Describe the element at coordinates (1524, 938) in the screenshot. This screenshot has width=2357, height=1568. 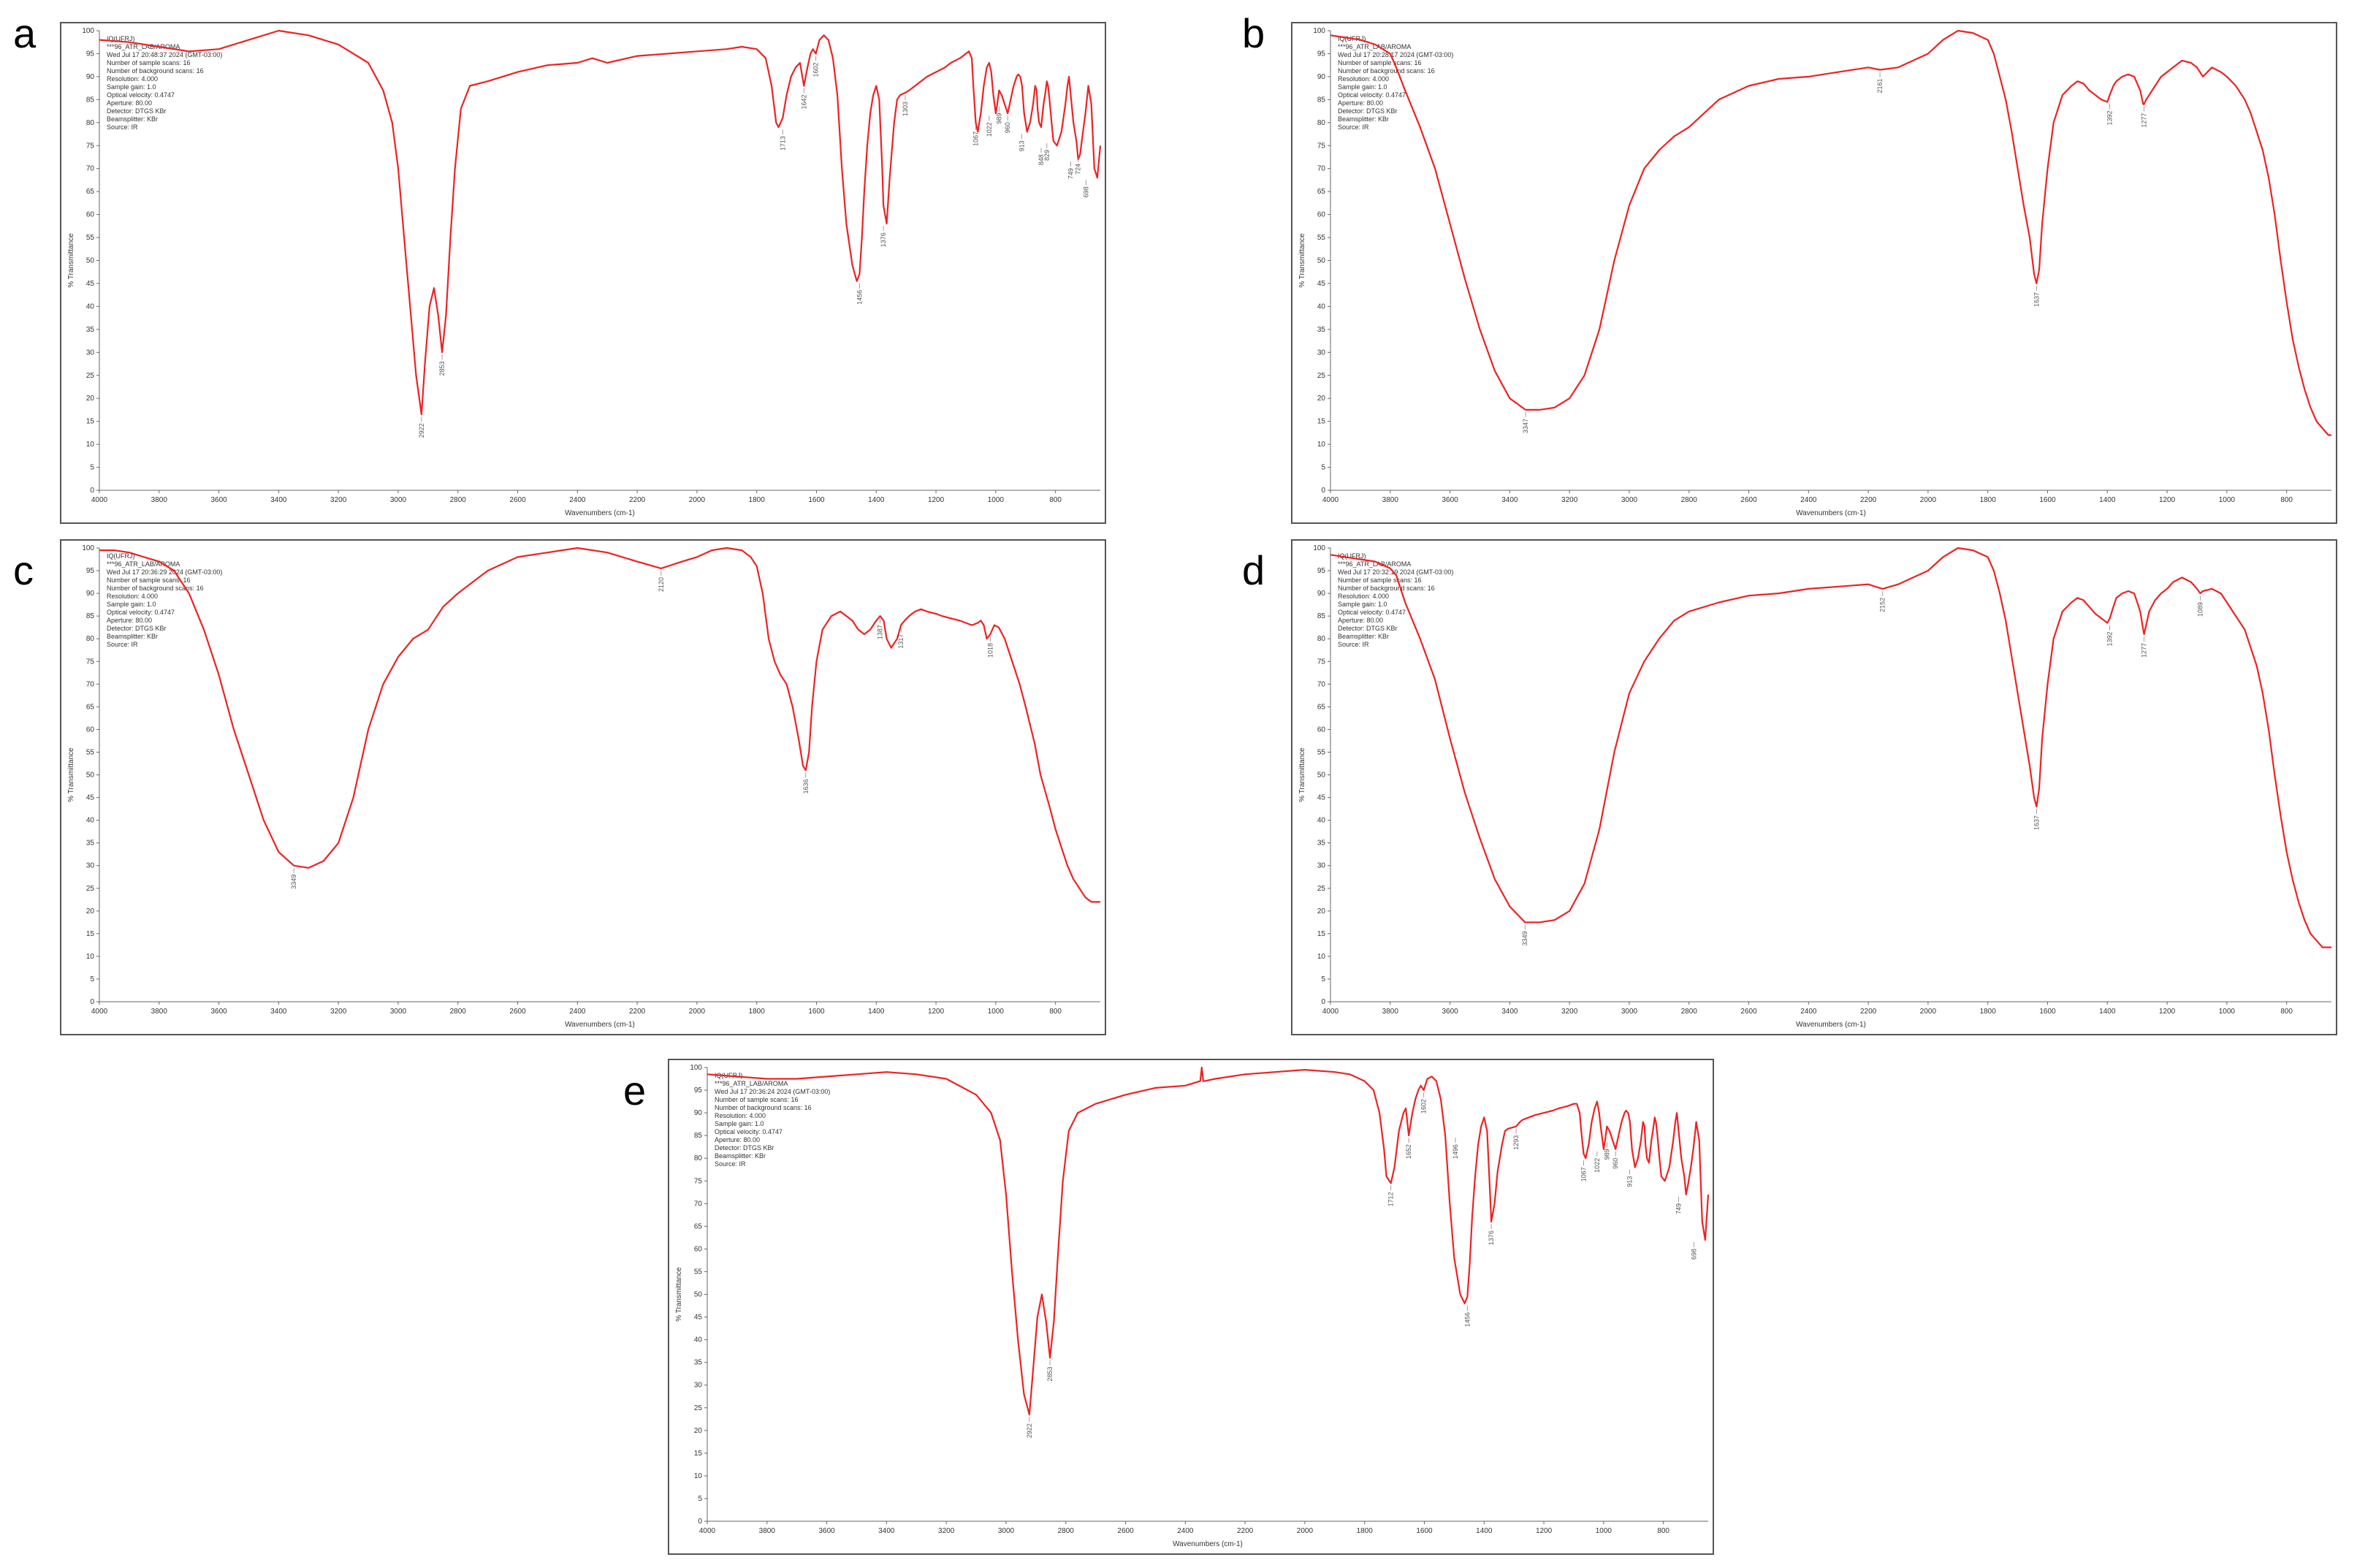
I see `peak-label: 3349` at that location.